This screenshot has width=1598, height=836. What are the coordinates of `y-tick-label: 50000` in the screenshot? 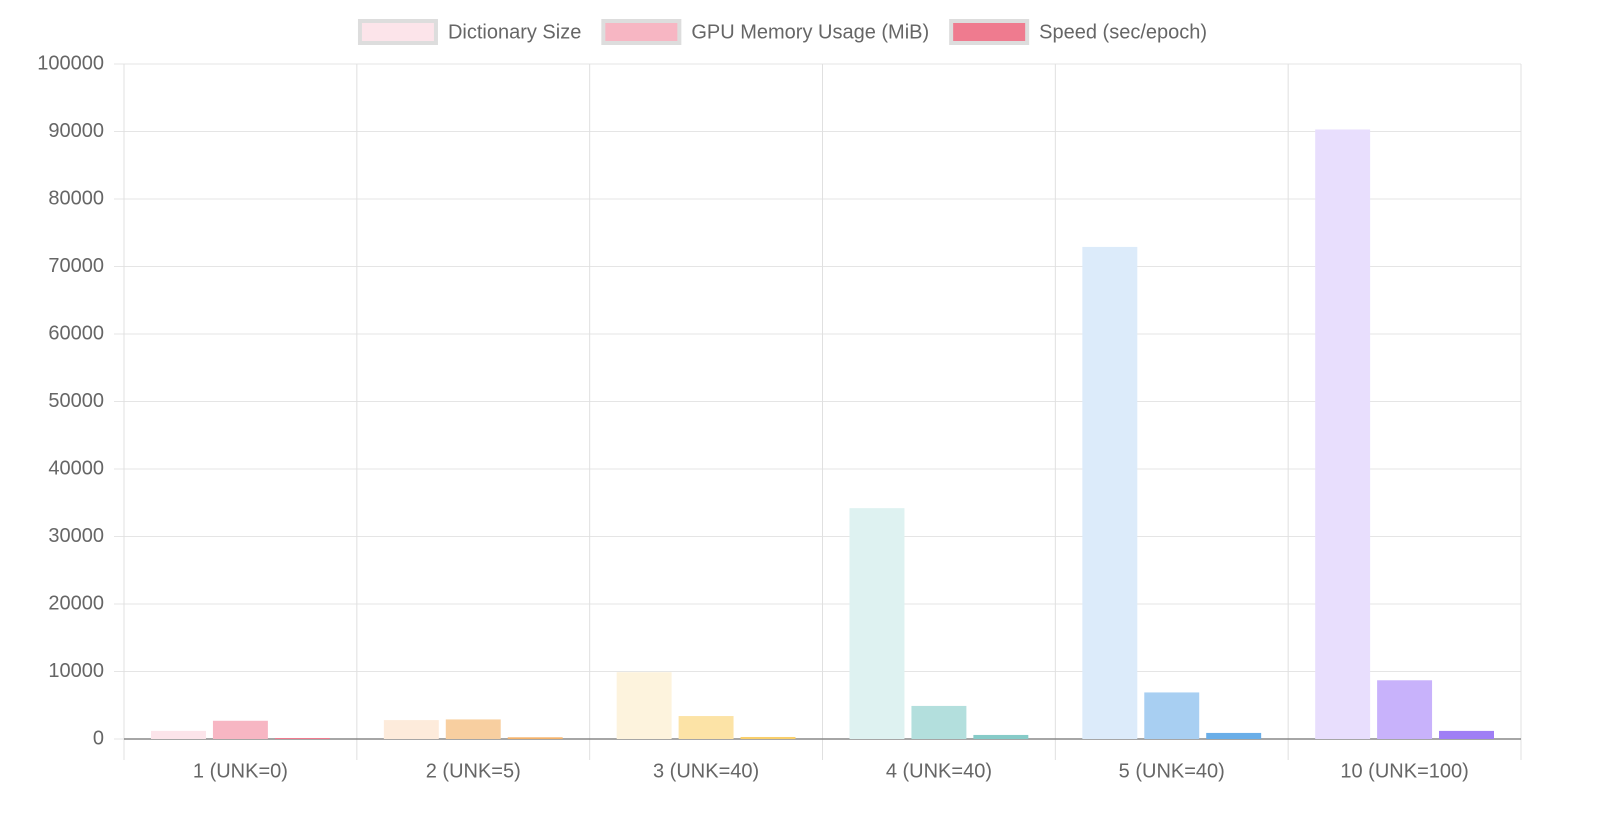 It's located at (76, 401).